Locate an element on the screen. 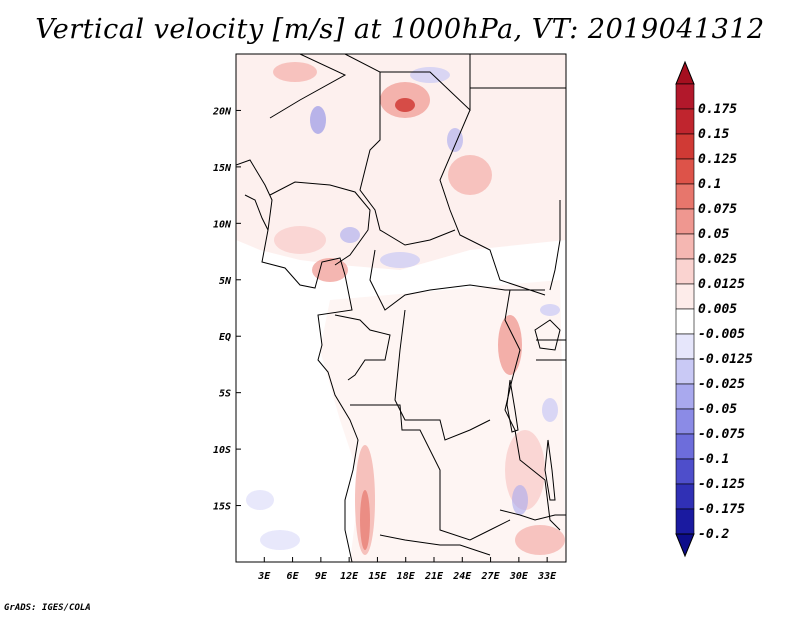 The height and width of the screenshot is (618, 800). y-tick-label: 5N is located at coordinates (225, 281).